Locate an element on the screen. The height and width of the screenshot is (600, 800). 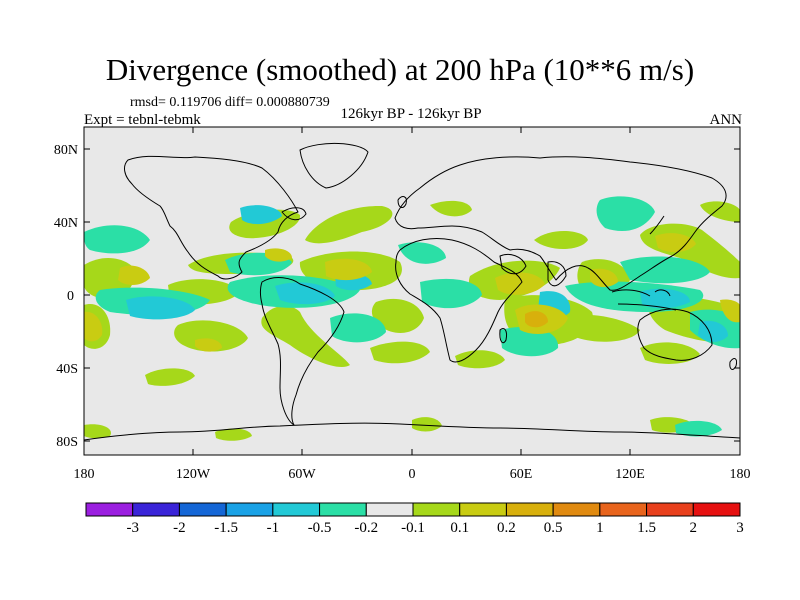
lon-label-60w: 60W is located at coordinates (302, 474).